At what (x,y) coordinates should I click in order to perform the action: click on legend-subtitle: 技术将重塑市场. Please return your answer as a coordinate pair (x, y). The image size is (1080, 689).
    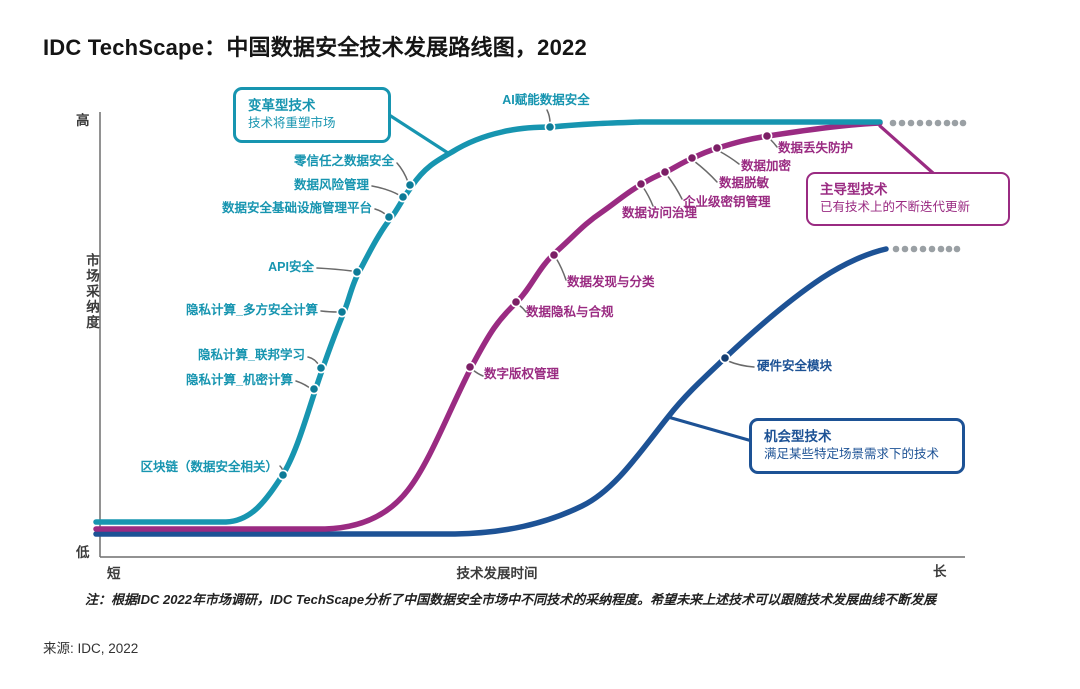
    Looking at the image, I should click on (292, 123).